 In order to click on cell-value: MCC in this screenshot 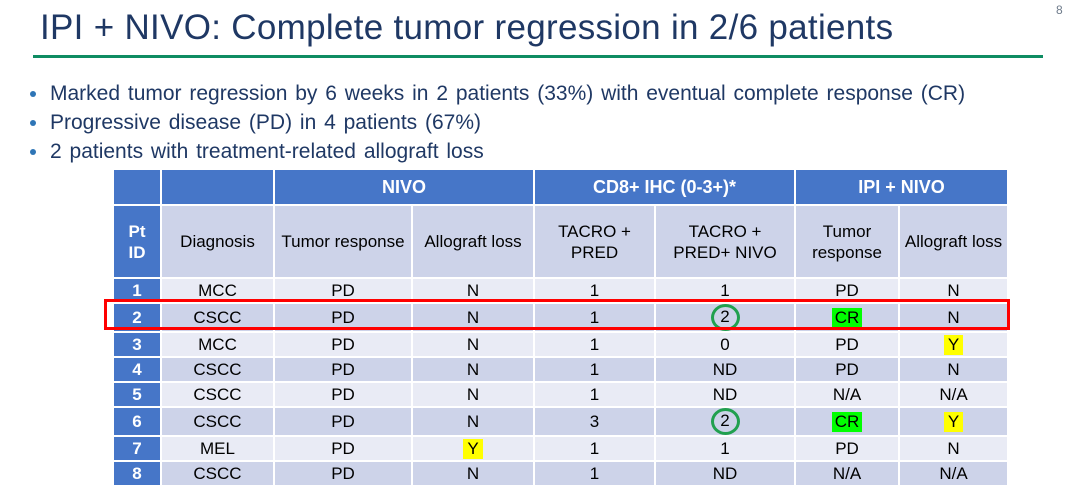, I will do `click(217, 344)`.